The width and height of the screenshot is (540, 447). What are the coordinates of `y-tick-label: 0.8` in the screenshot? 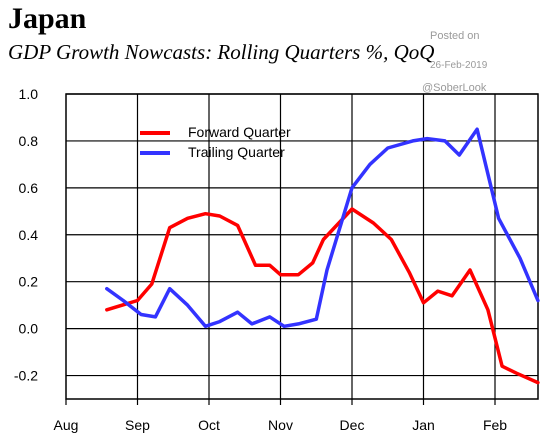 It's located at (29, 141).